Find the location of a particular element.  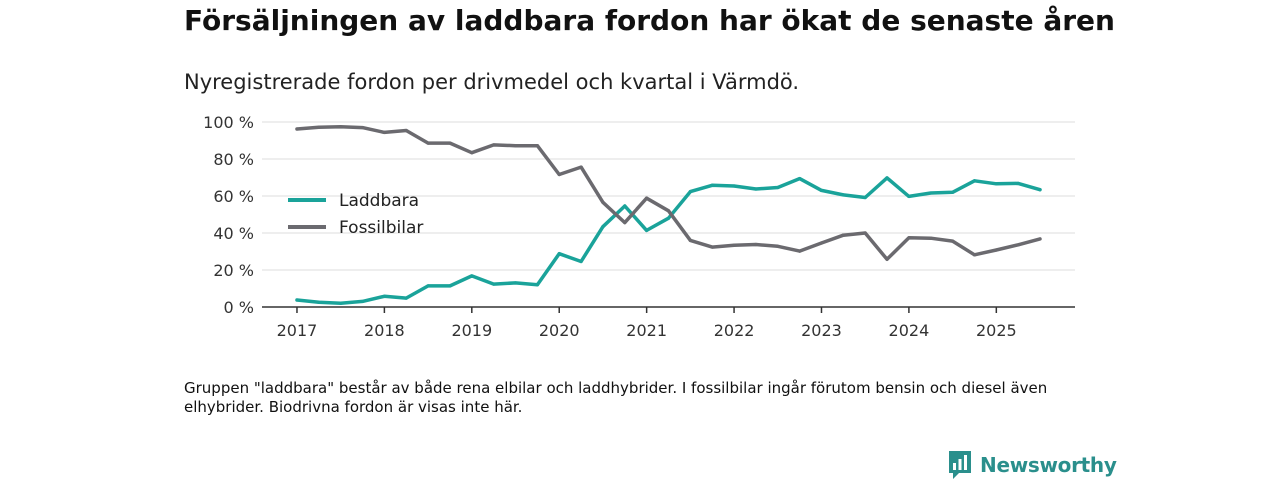

newsworthy-logo-icon is located at coordinates (960, 465).